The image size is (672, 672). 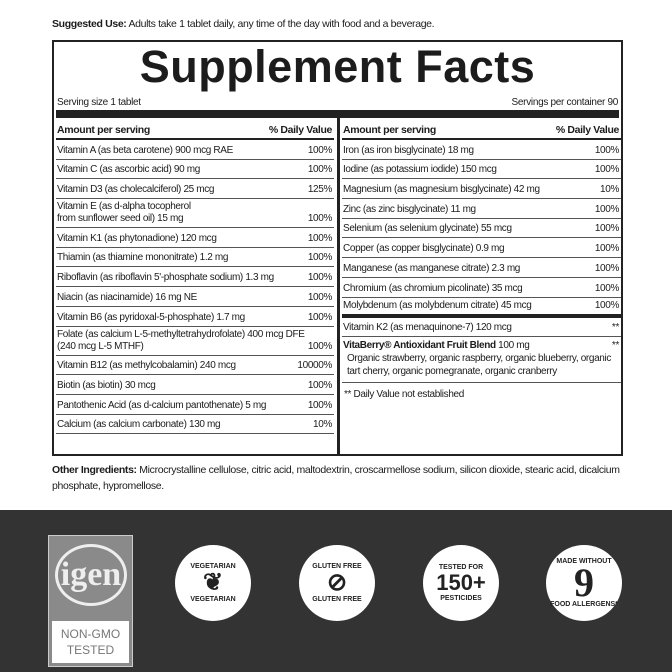 I want to click on nutrient-name: Zinc (as zinc bisglycinate) 11 mg, so click(x=409, y=209).